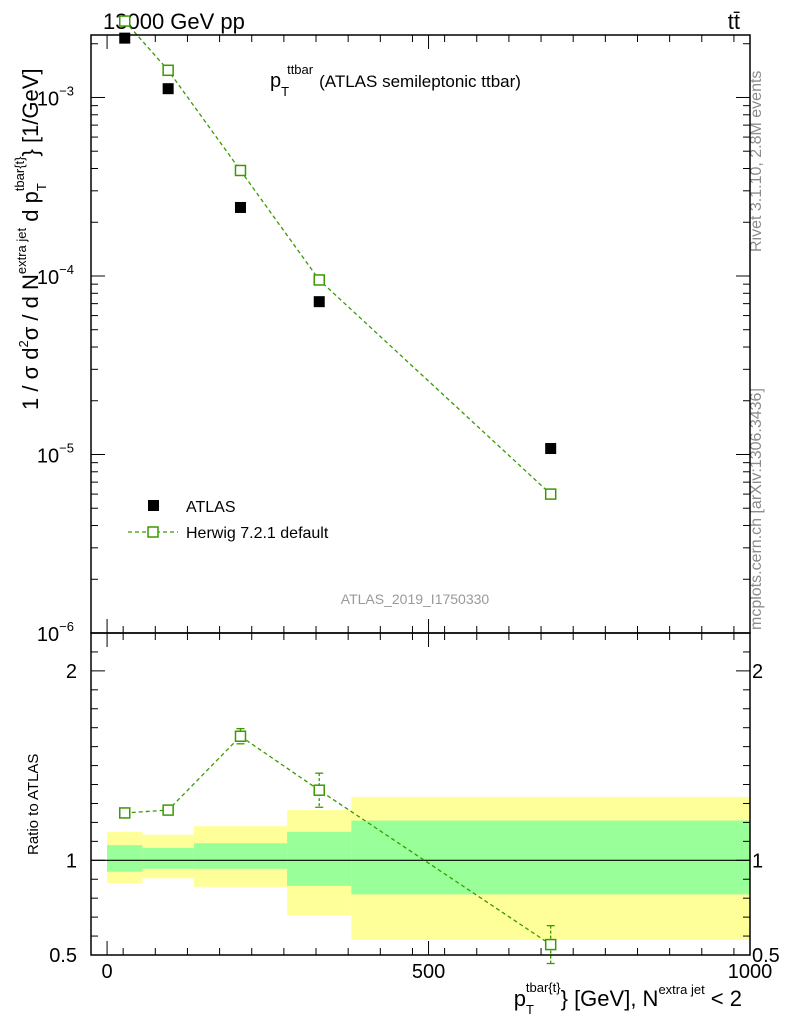 This screenshot has height=1024, width=786. I want to click on ratio-y-tick-label-left-0: 0.5, so click(63, 956).